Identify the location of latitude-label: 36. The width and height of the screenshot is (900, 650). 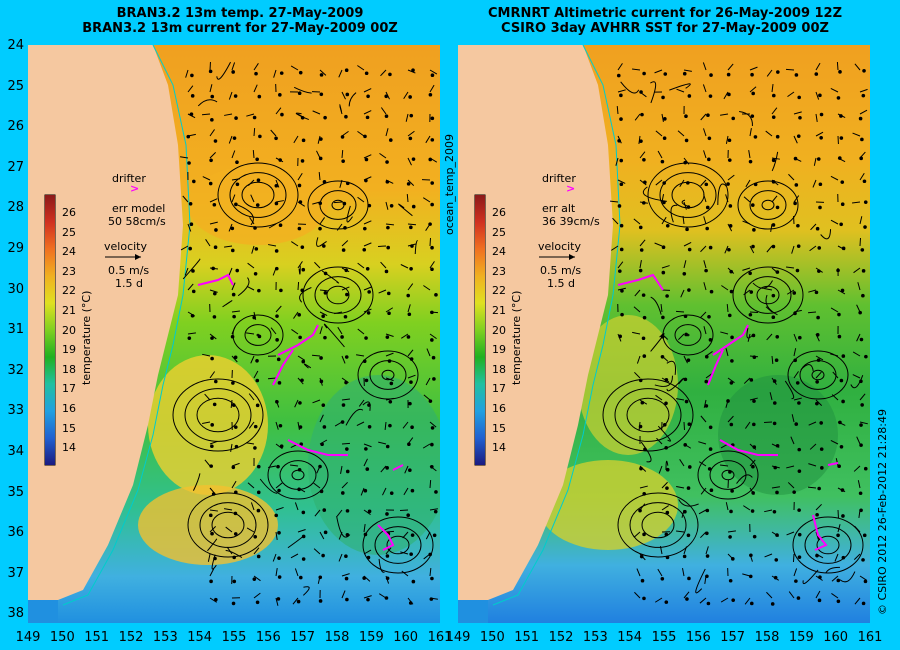
(15, 533).